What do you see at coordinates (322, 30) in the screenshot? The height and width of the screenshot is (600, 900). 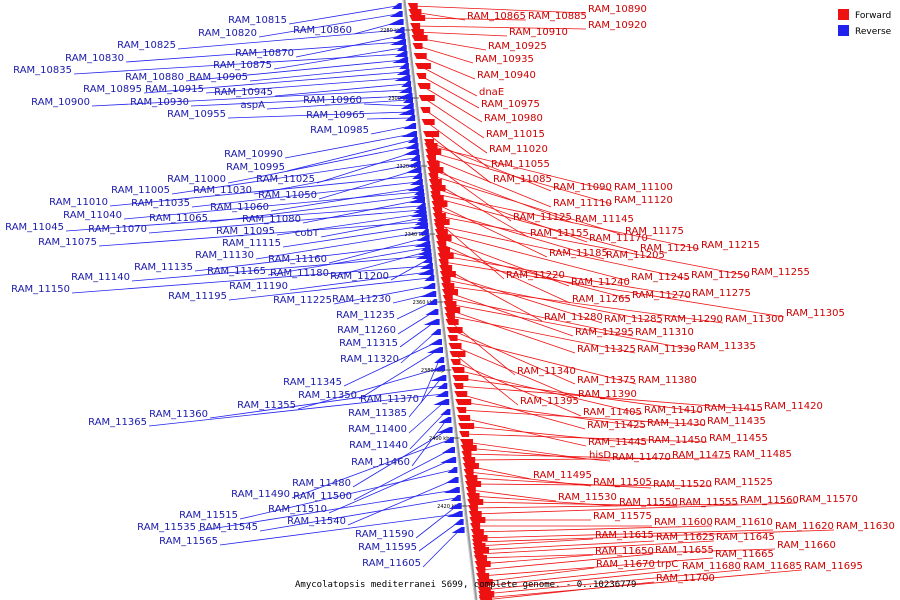 I see `reverse-gene-label: RAM_10860` at bounding box center [322, 30].